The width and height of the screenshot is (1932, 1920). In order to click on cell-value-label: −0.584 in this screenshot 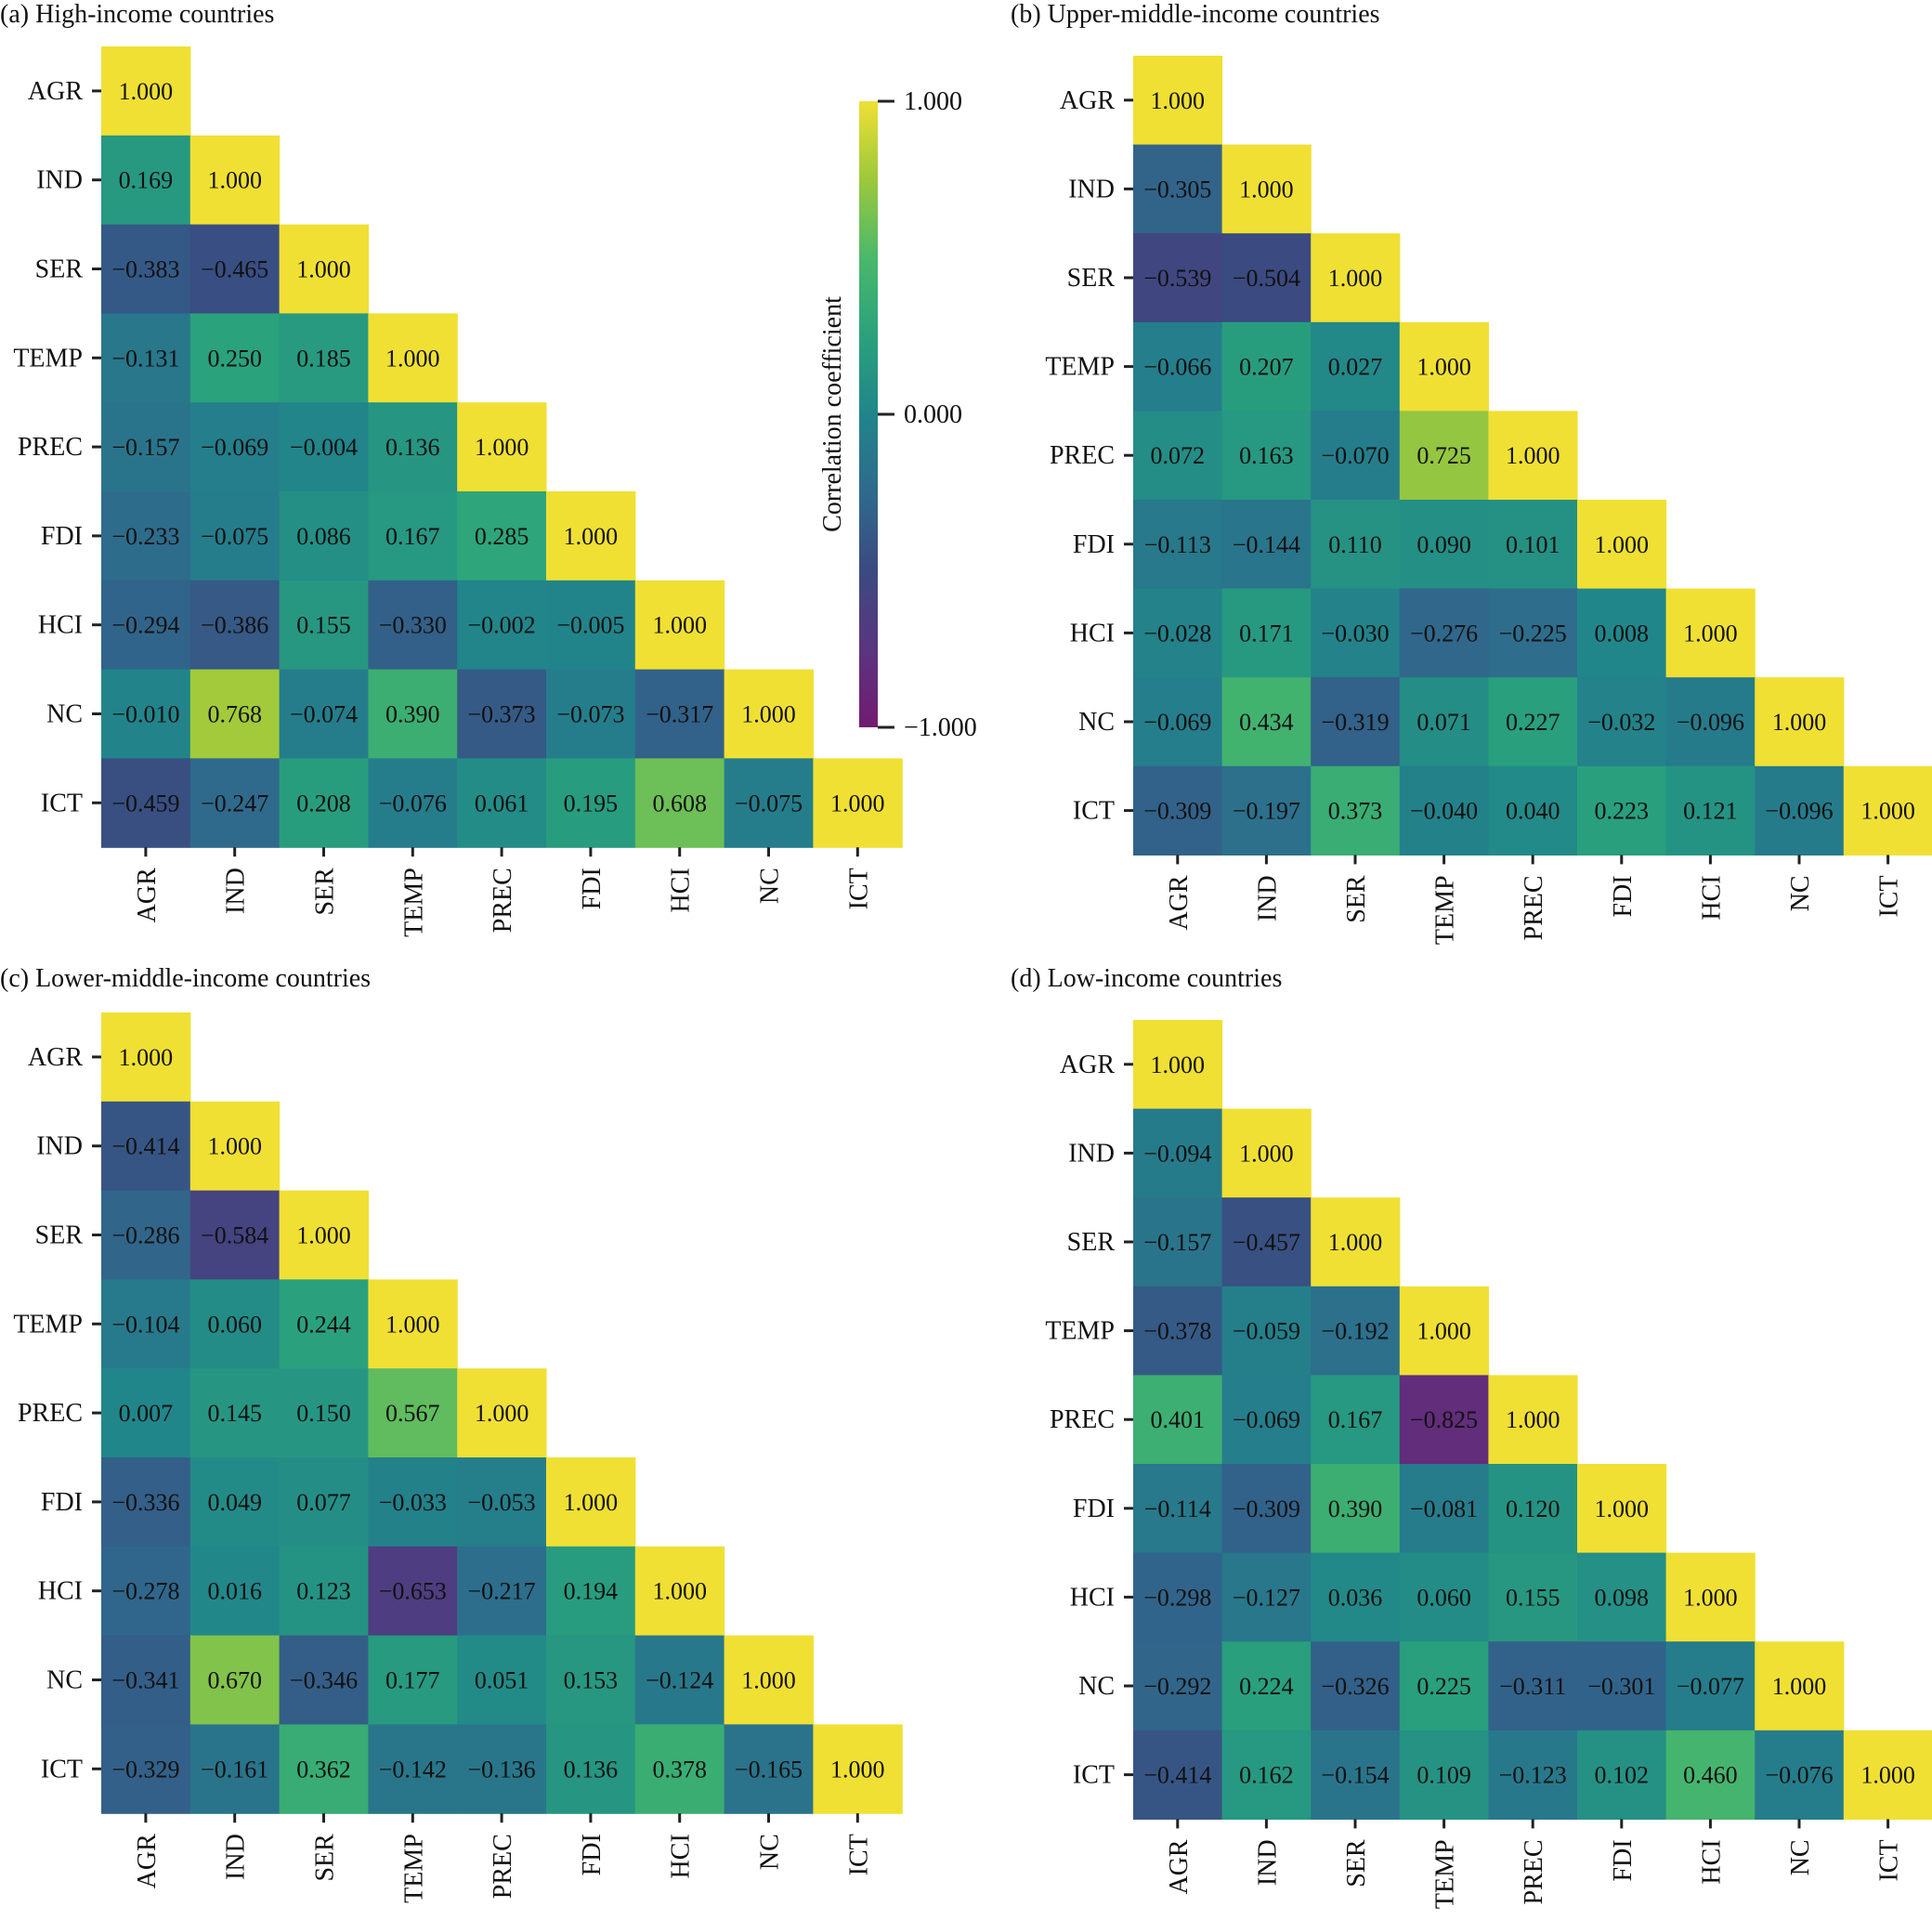, I will do `click(234, 1236)`.